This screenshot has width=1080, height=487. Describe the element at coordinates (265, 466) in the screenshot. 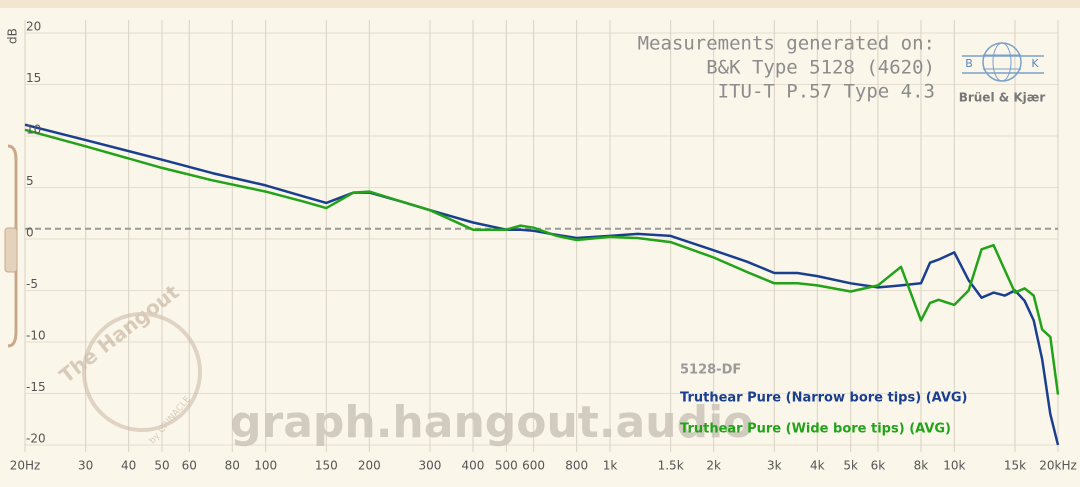

I see `x-tick-label: 100` at that location.